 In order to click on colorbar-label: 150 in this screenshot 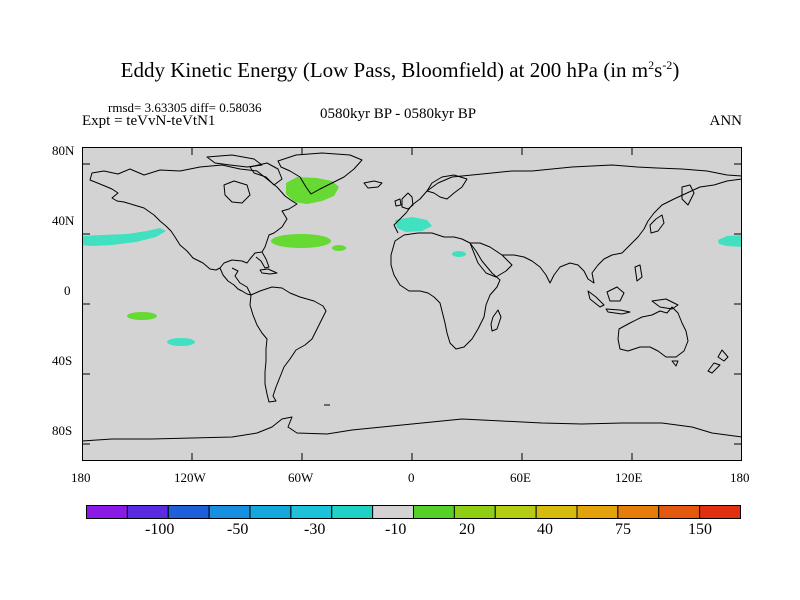, I will do `click(700, 529)`.